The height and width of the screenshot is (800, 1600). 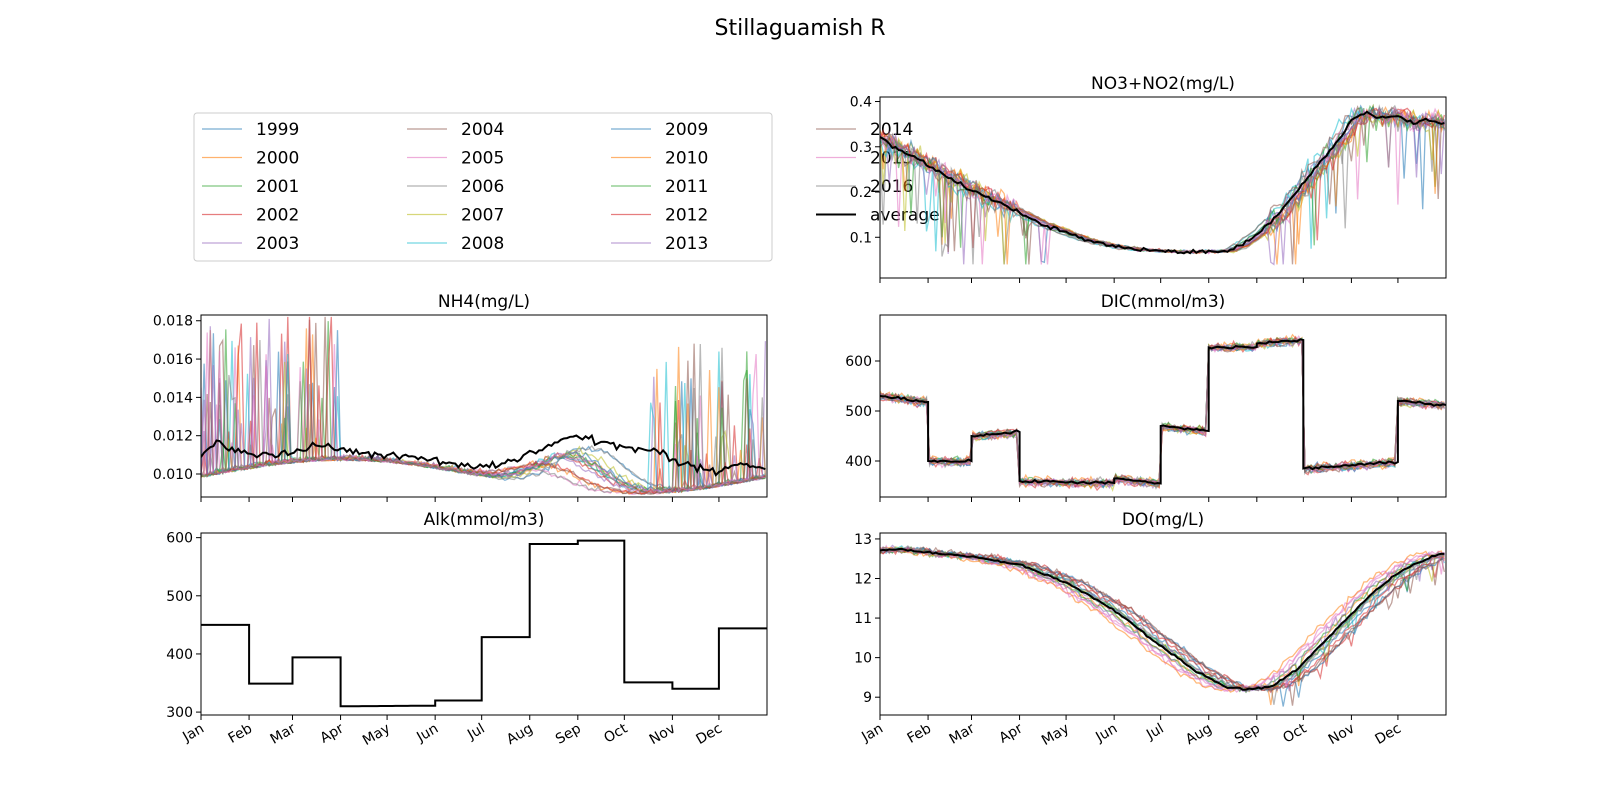 What do you see at coordinates (864, 130) in the screenshot?
I see `legend-item: 2014` at bounding box center [864, 130].